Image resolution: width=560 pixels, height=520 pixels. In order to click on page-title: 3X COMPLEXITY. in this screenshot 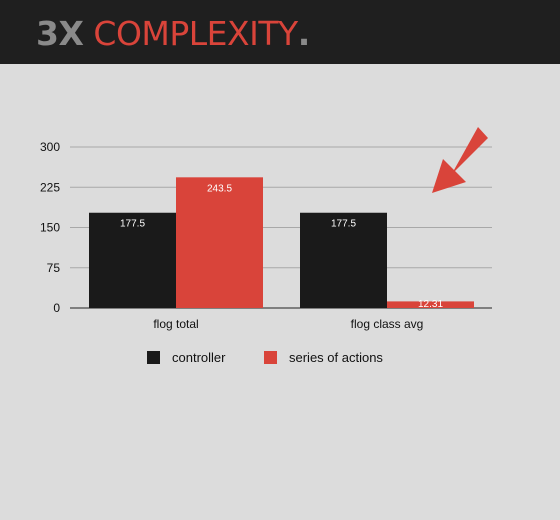, I will do `click(173, 34)`.